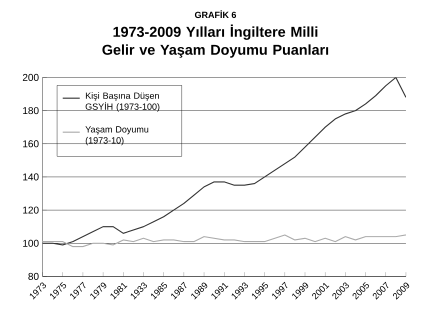 Image resolution: width=444 pixels, height=336 pixels. Describe the element at coordinates (116, 136) in the screenshot. I see `legend-label: Yaşam Doyumu (1973-10)` at that location.